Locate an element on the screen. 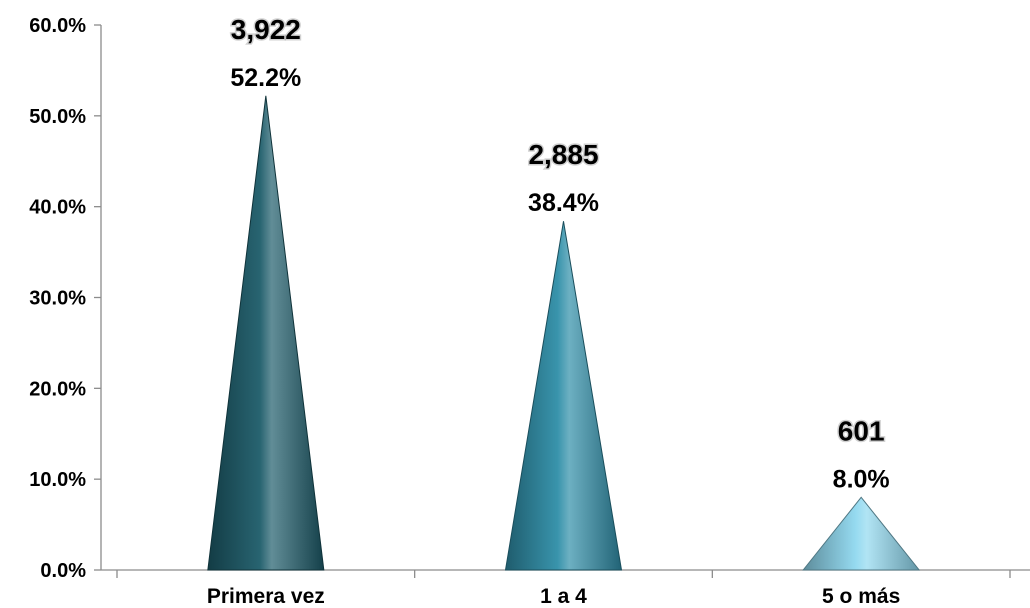  count-data-label: 3,922 is located at coordinates (266, 29).